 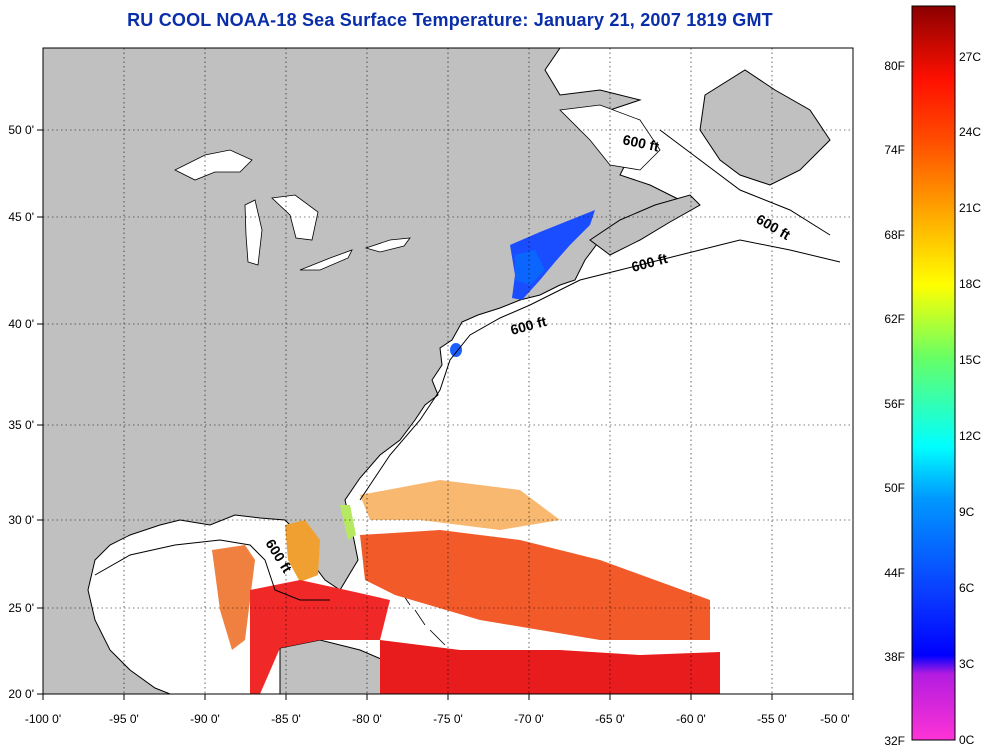 I want to click on lon-label: -60 0', so click(x=691, y=719).